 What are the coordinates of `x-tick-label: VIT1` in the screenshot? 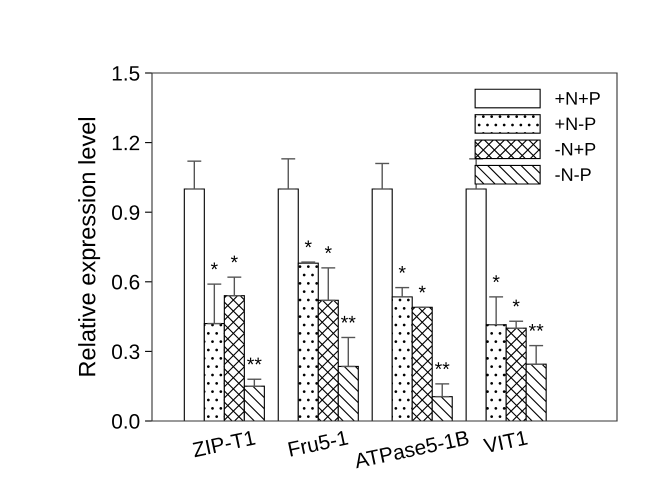 It's located at (505, 442).